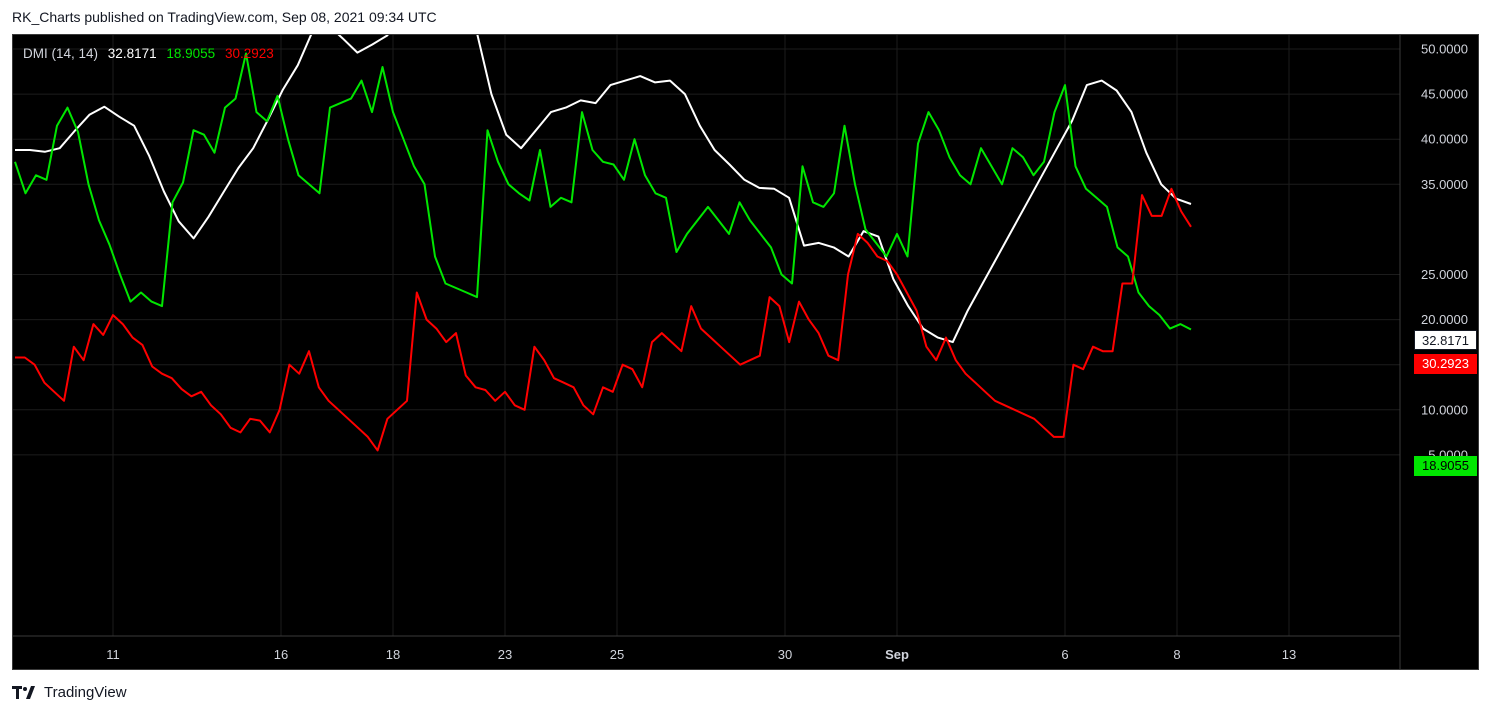 The width and height of the screenshot is (1493, 715). I want to click on y-tick-label: 35.0000, so click(1444, 184).